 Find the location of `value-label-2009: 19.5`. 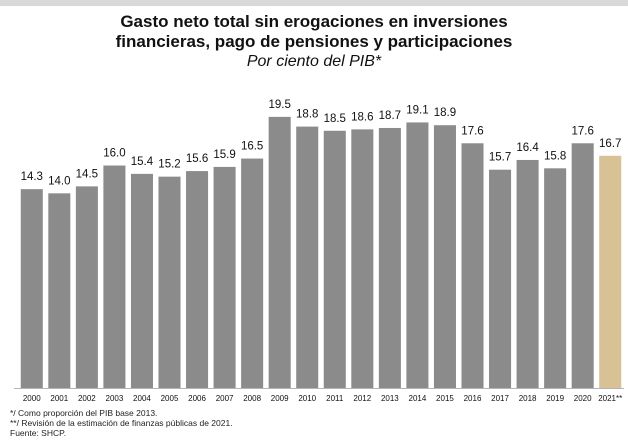

value-label-2009: 19.5 is located at coordinates (279, 105).